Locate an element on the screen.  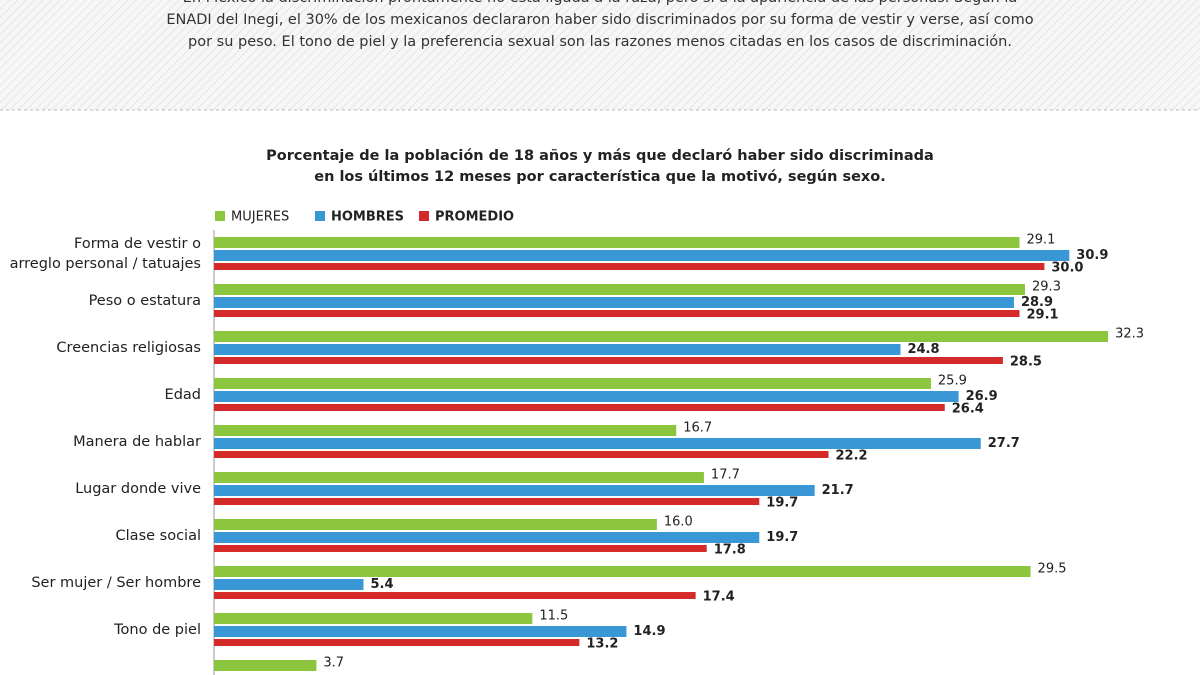
value-label: 32.3 is located at coordinates (1129, 334).